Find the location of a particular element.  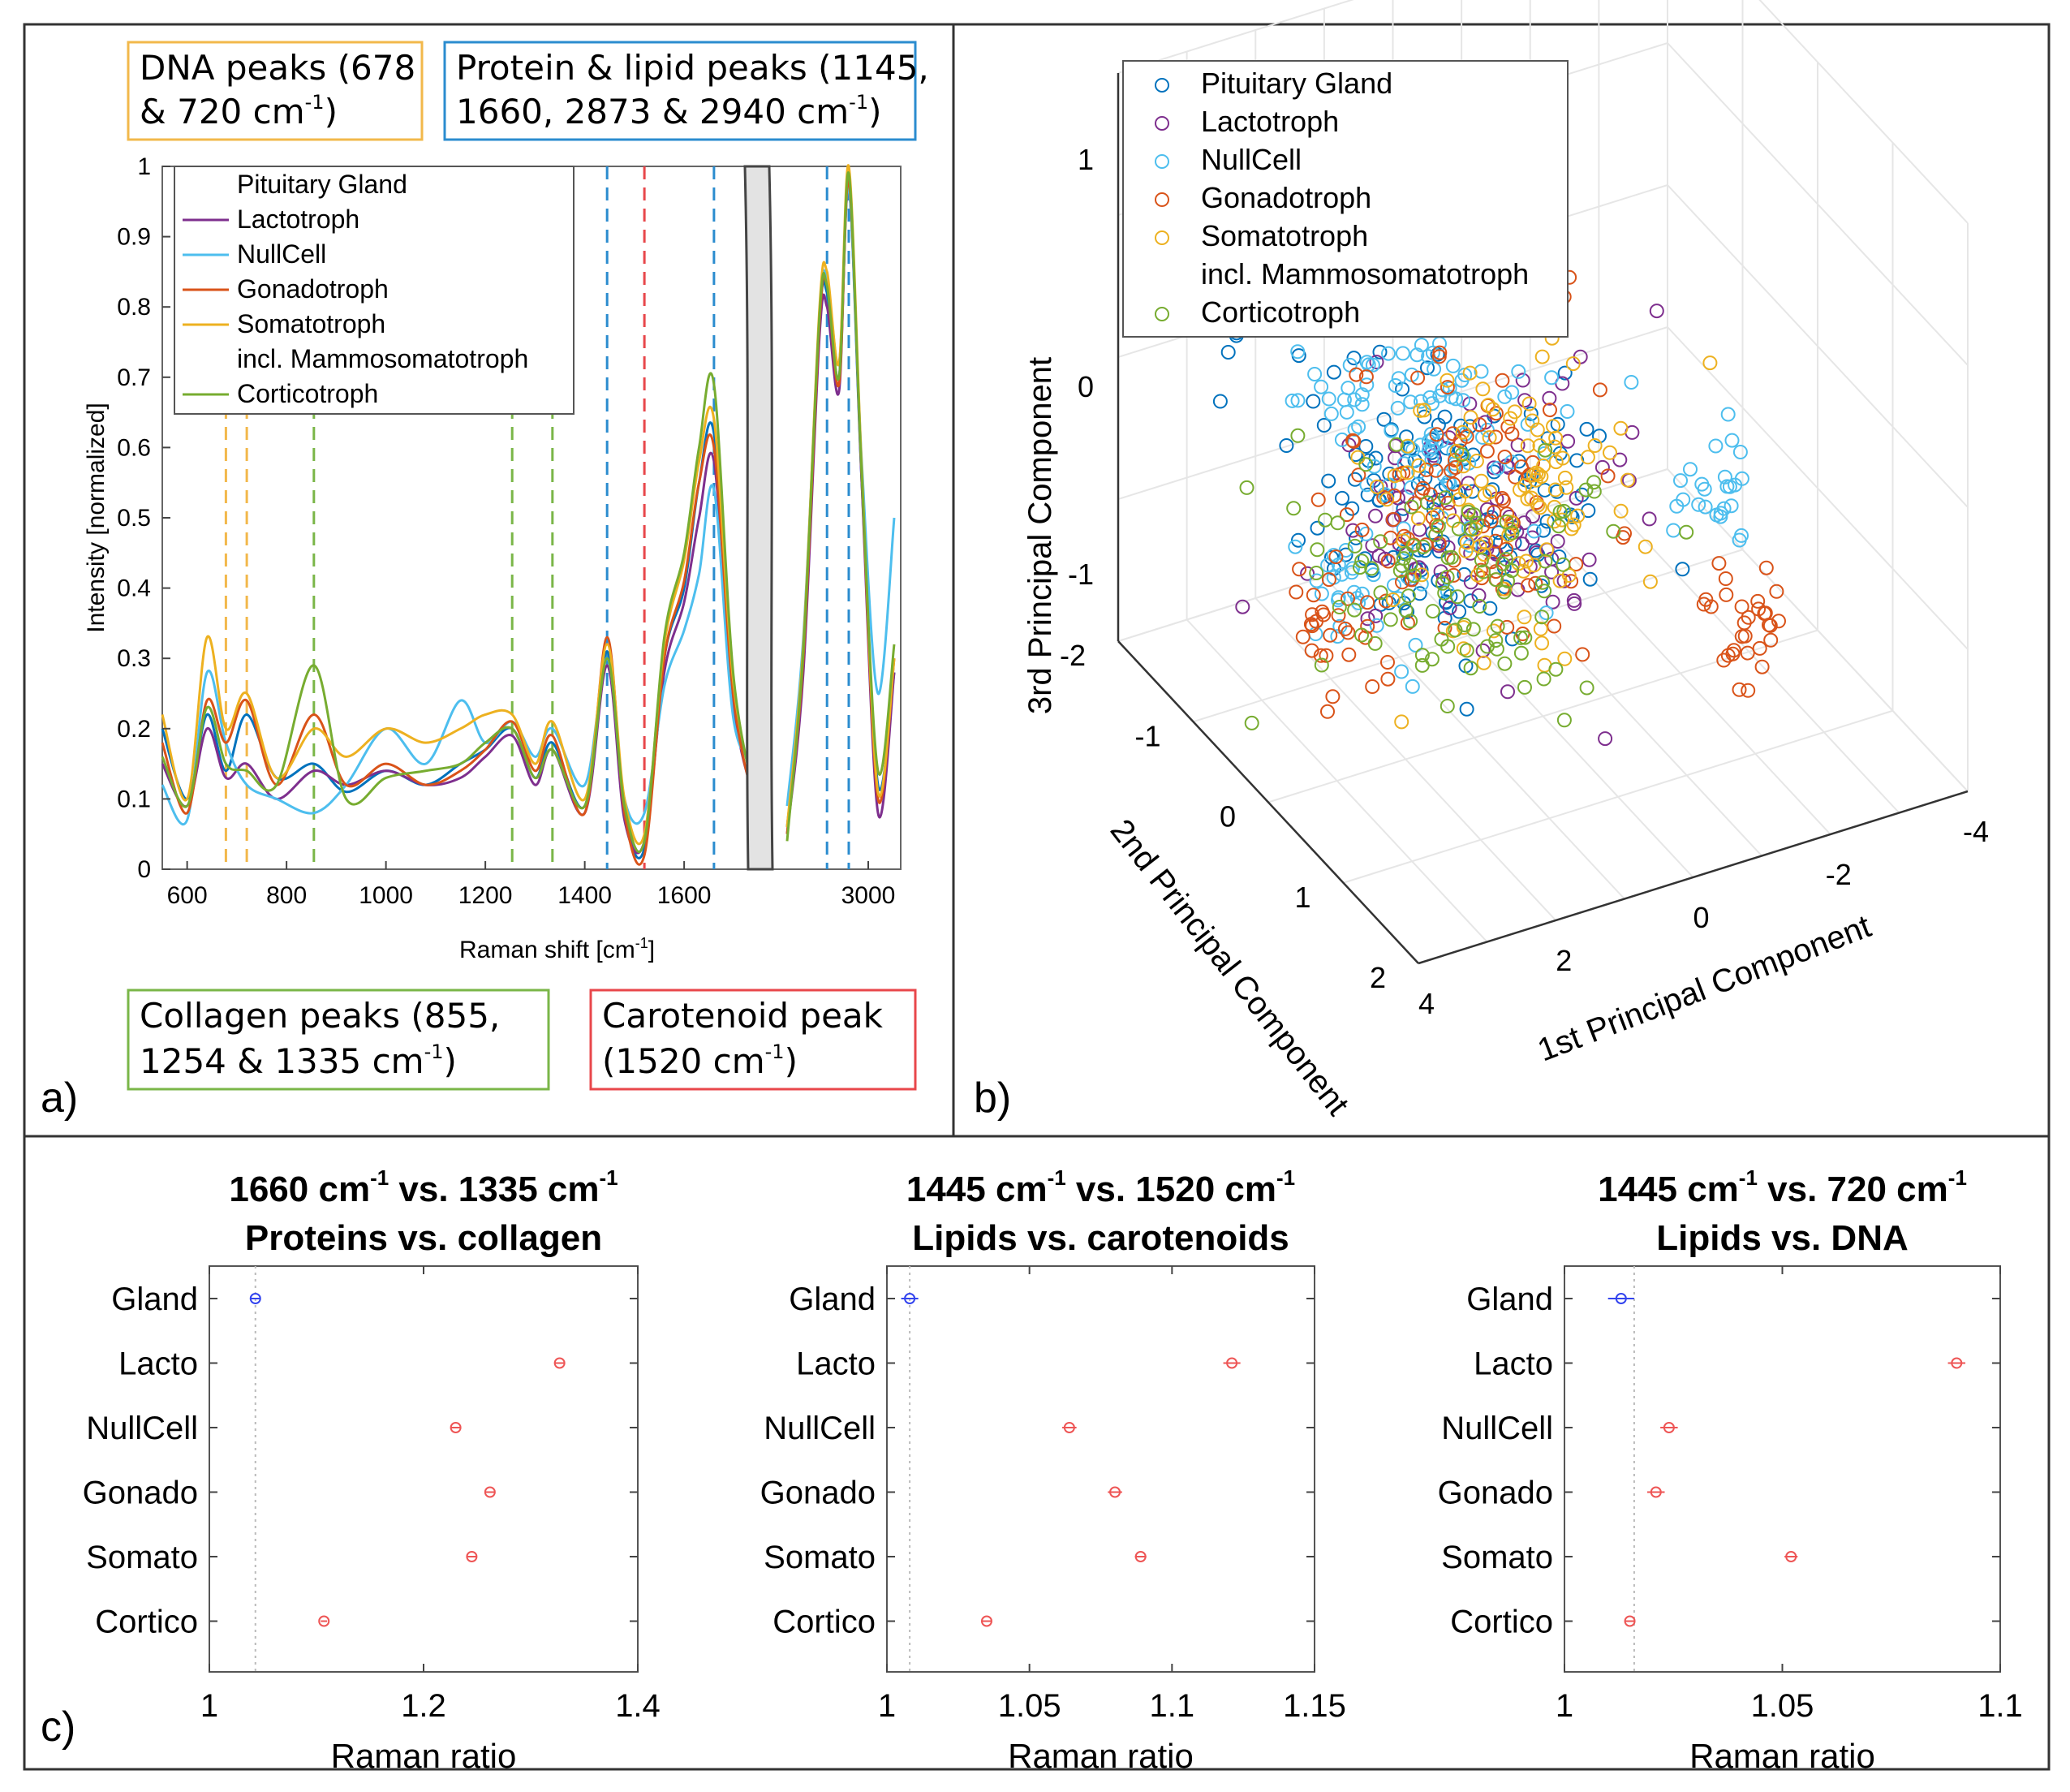

spectra-legend-box is located at coordinates (374, 290).